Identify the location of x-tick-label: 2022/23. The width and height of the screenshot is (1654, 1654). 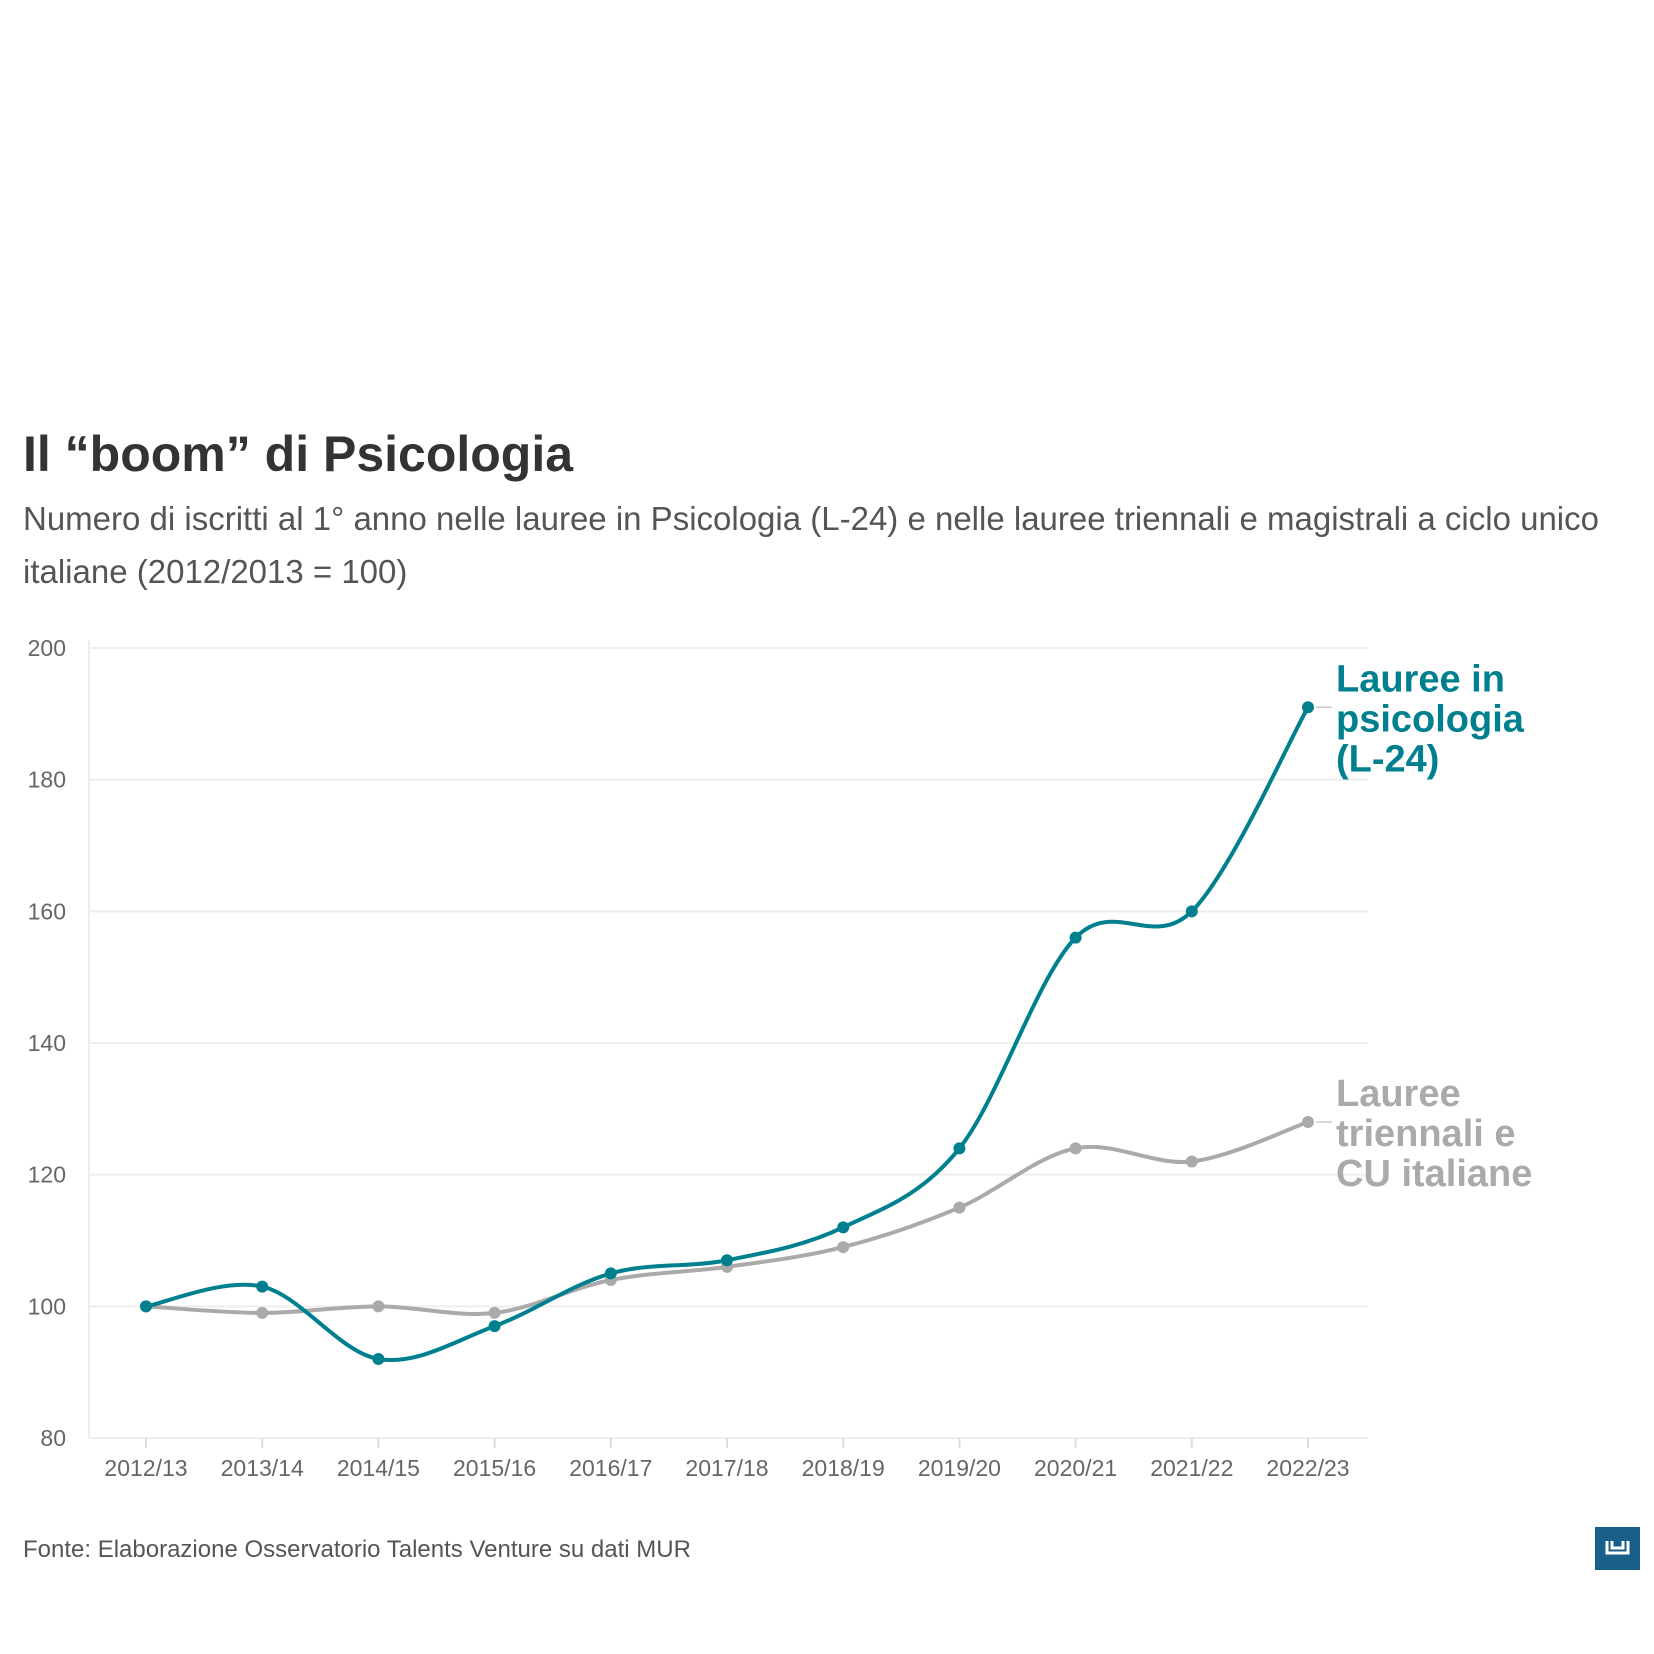
(1307, 1468).